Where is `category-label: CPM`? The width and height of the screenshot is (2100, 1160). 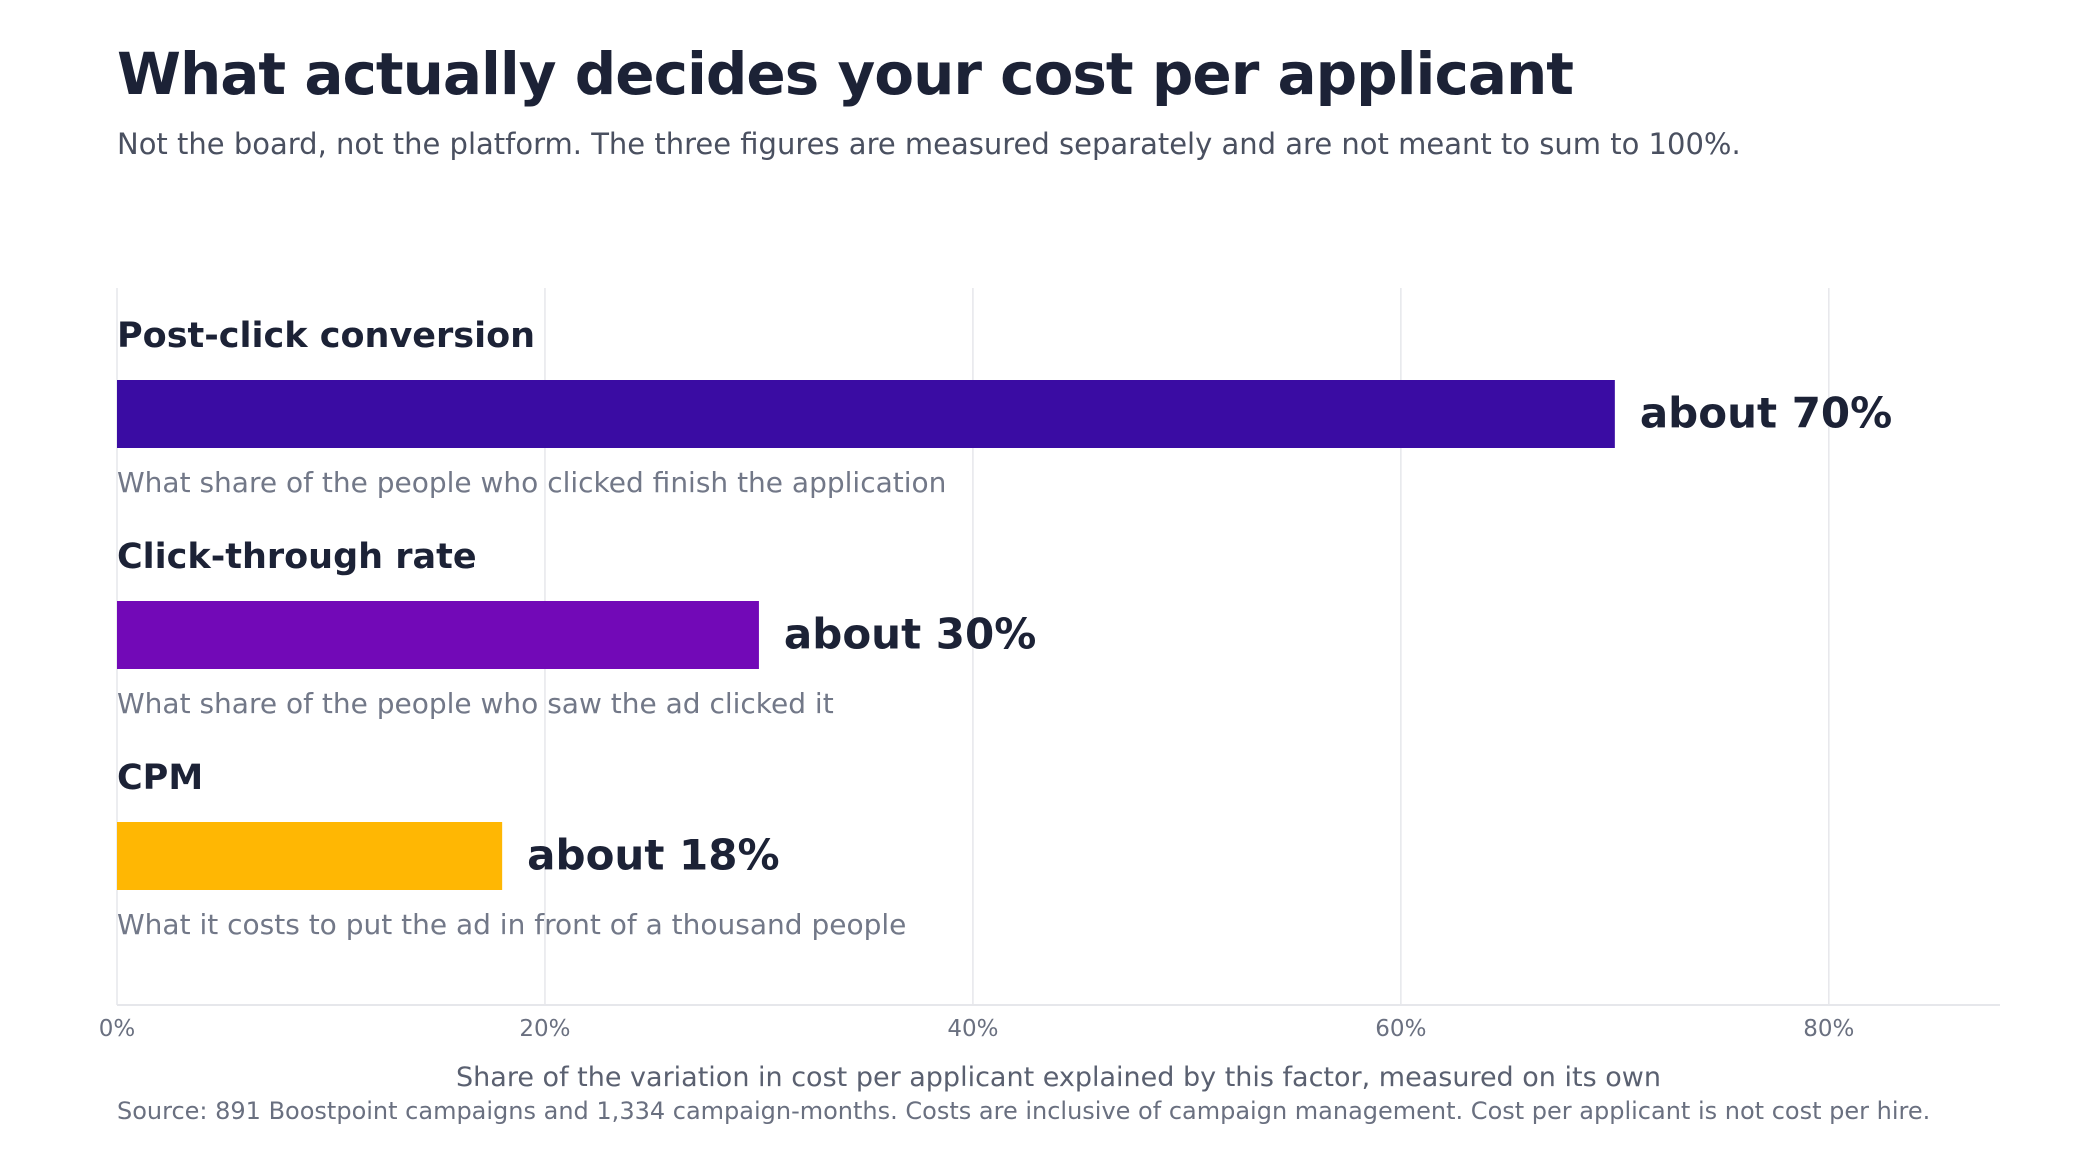
category-label: CPM is located at coordinates (160, 778).